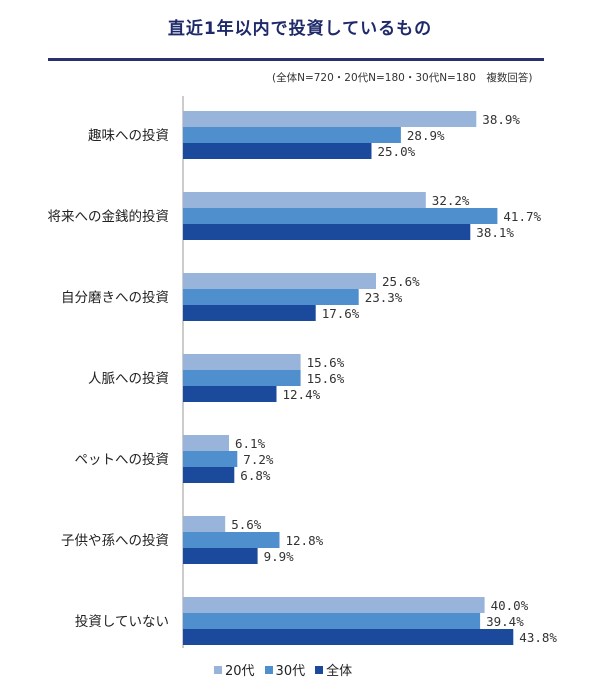 This screenshot has width=600, height=687. Describe the element at coordinates (319, 669) in the screenshot. I see `legend-swatch-all` at that location.